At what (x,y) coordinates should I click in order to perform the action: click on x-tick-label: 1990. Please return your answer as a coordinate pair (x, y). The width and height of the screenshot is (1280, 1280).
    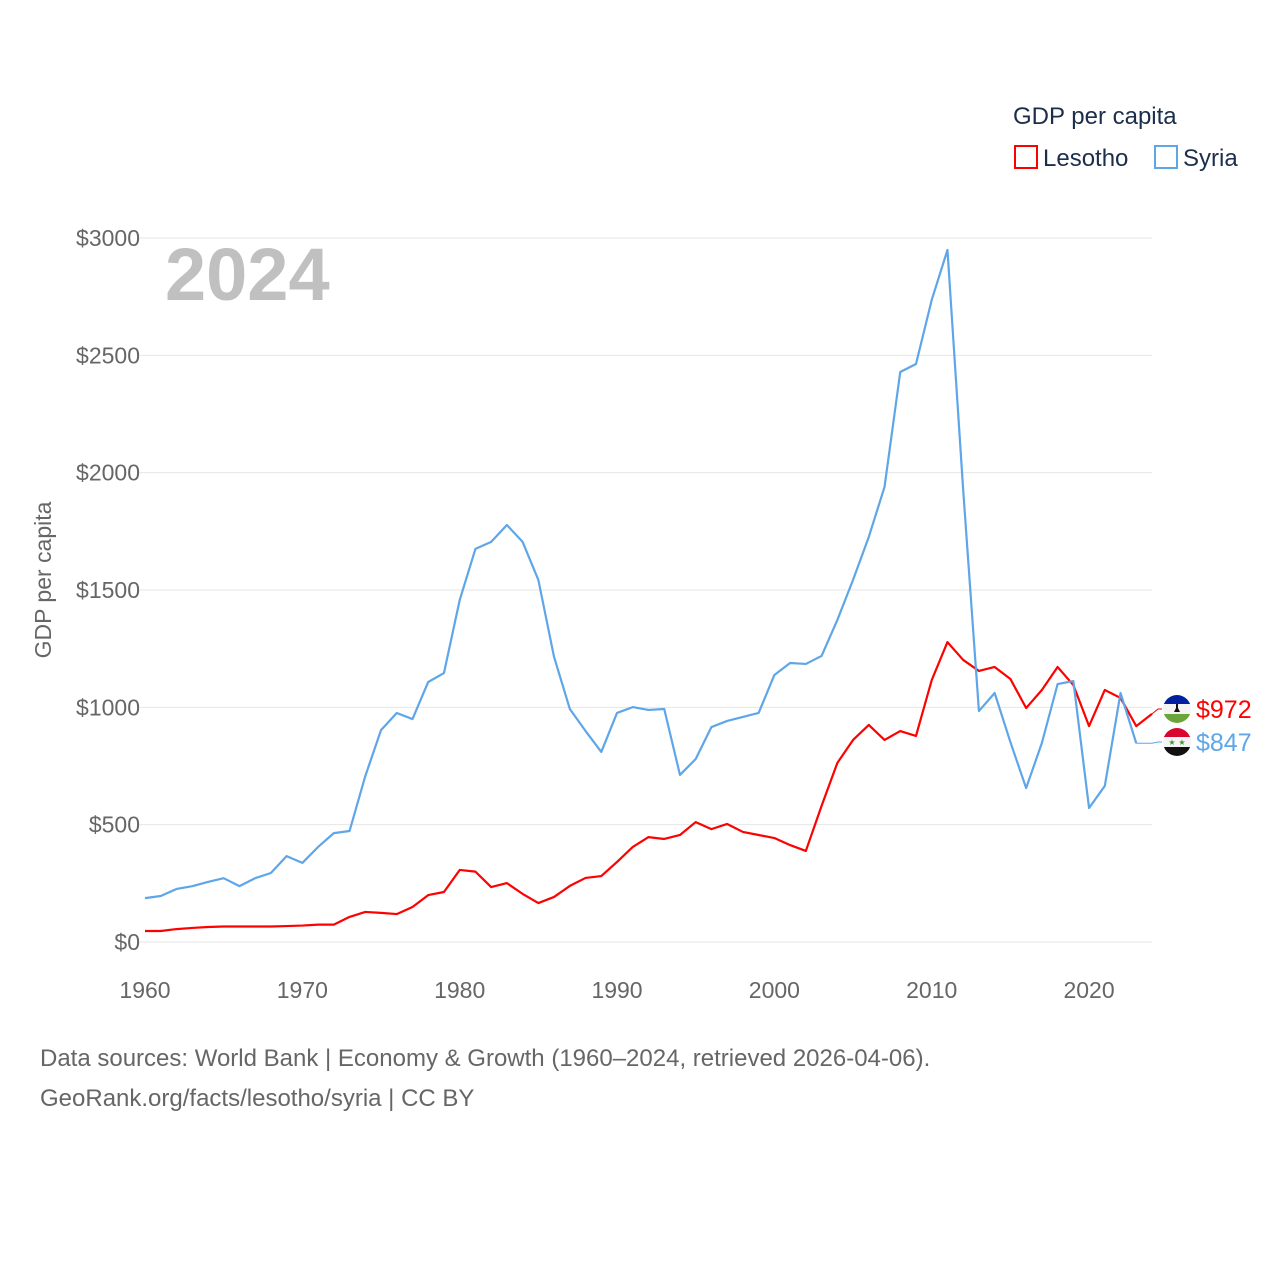
    Looking at the image, I should click on (616, 990).